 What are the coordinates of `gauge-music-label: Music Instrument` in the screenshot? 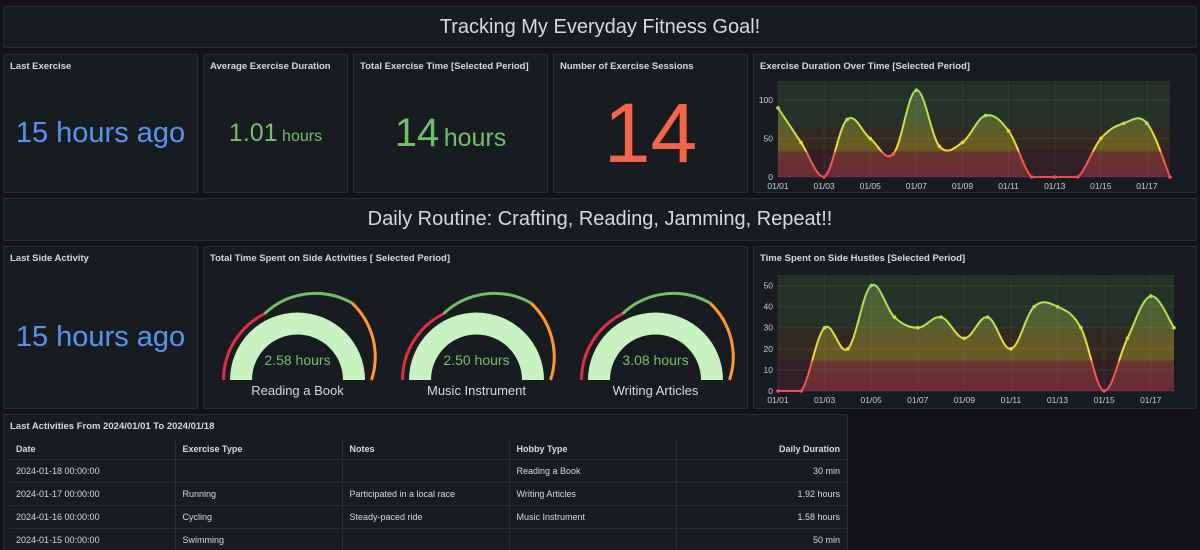 It's located at (476, 390).